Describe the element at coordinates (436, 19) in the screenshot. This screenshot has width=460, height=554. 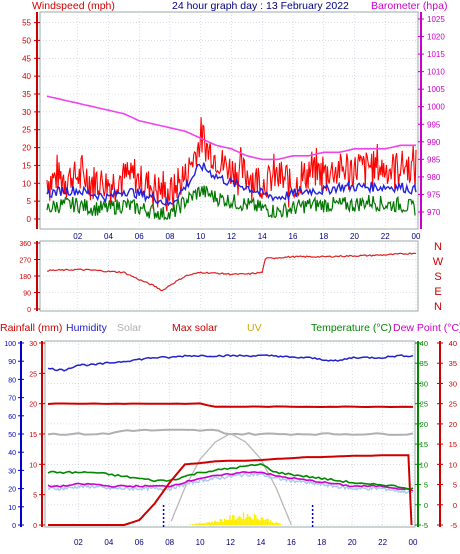
I see `baro-tick-label: 1025` at that location.